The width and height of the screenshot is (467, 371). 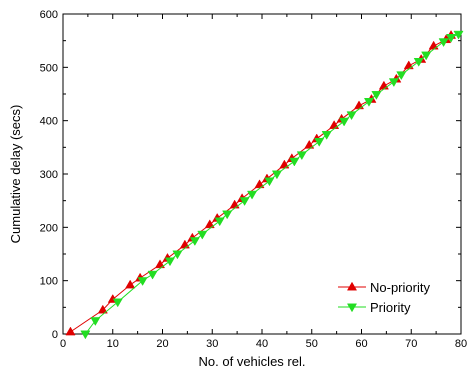 What do you see at coordinates (390, 307) in the screenshot?
I see `legend-label: Priority` at bounding box center [390, 307].